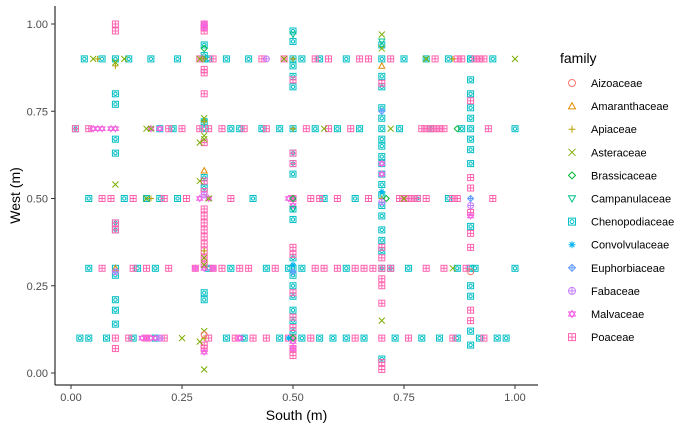 This screenshot has height=432, width=700. I want to click on x-tick-label: 0.75, so click(403, 398).